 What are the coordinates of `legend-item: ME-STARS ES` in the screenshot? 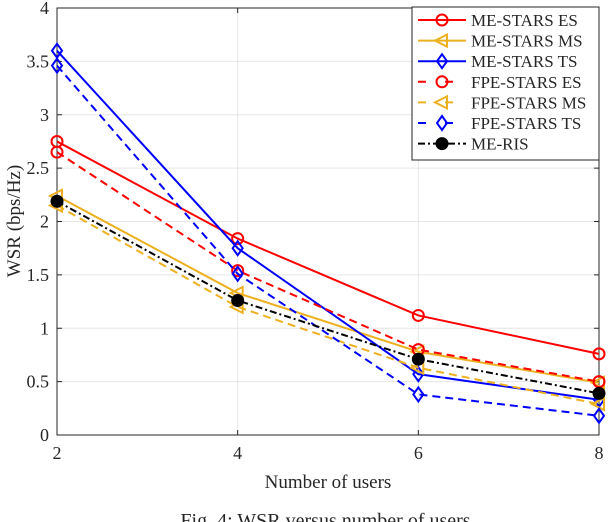 It's located at (498, 20).